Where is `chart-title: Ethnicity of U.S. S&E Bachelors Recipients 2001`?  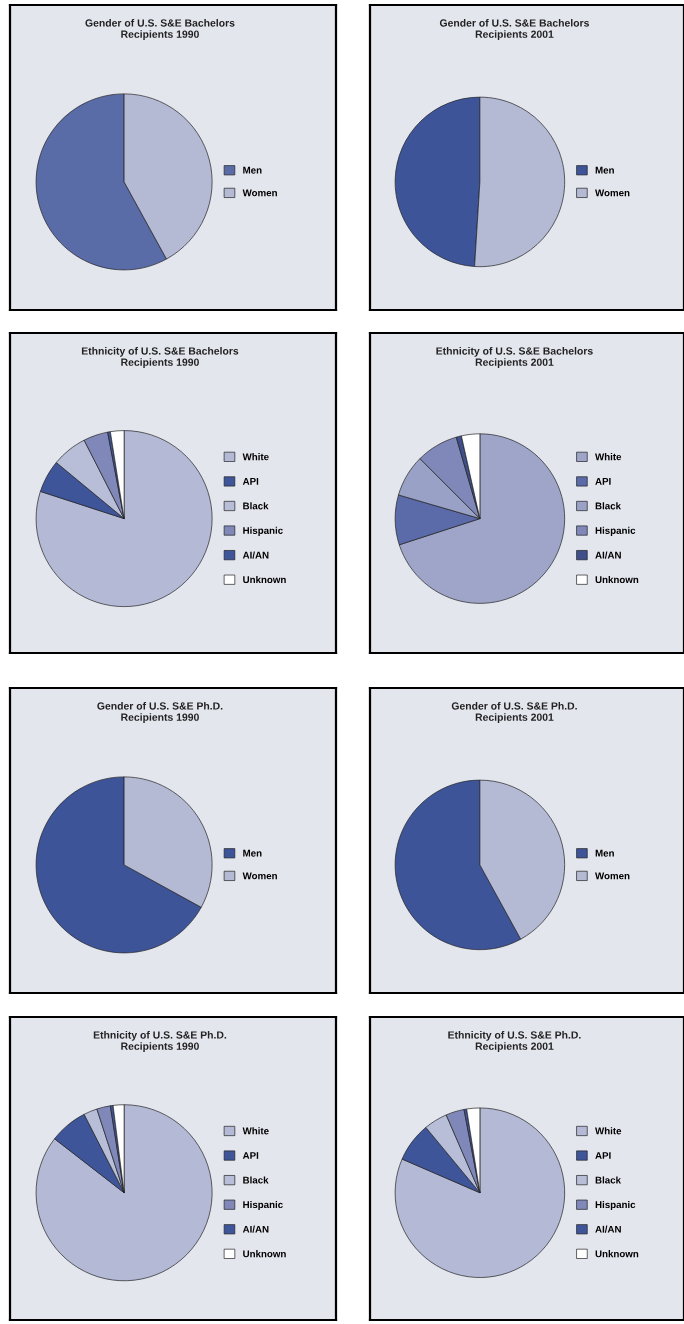 chart-title: Ethnicity of U.S. S&E Bachelors Recipients 2001 is located at coordinates (514, 357).